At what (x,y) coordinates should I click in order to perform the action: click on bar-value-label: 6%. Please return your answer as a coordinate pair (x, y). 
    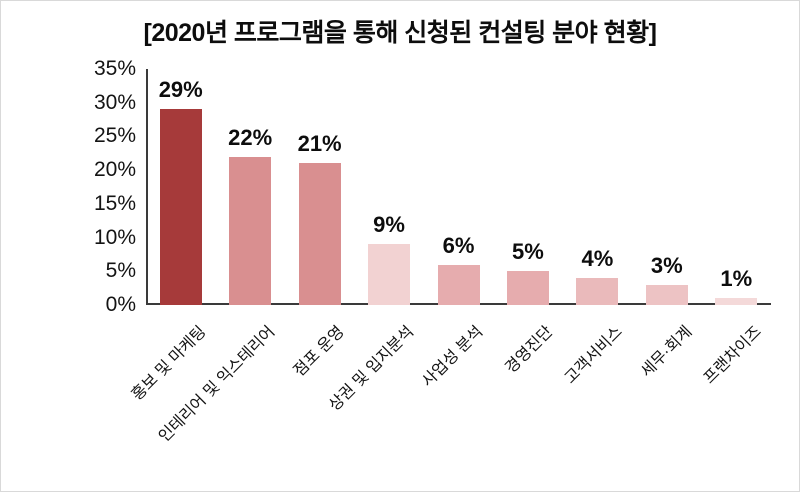
    Looking at the image, I should click on (458, 245).